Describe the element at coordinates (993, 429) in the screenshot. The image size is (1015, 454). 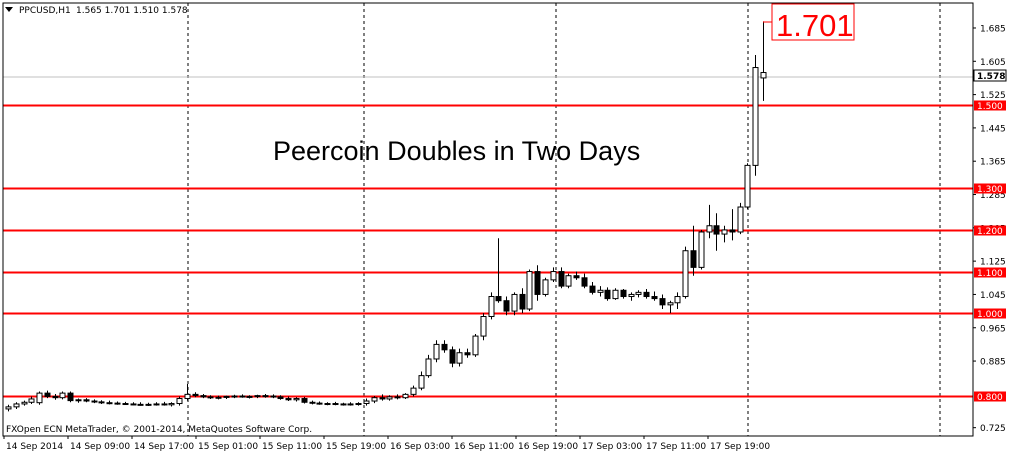
I see `y-tick-label: 0.725` at that location.